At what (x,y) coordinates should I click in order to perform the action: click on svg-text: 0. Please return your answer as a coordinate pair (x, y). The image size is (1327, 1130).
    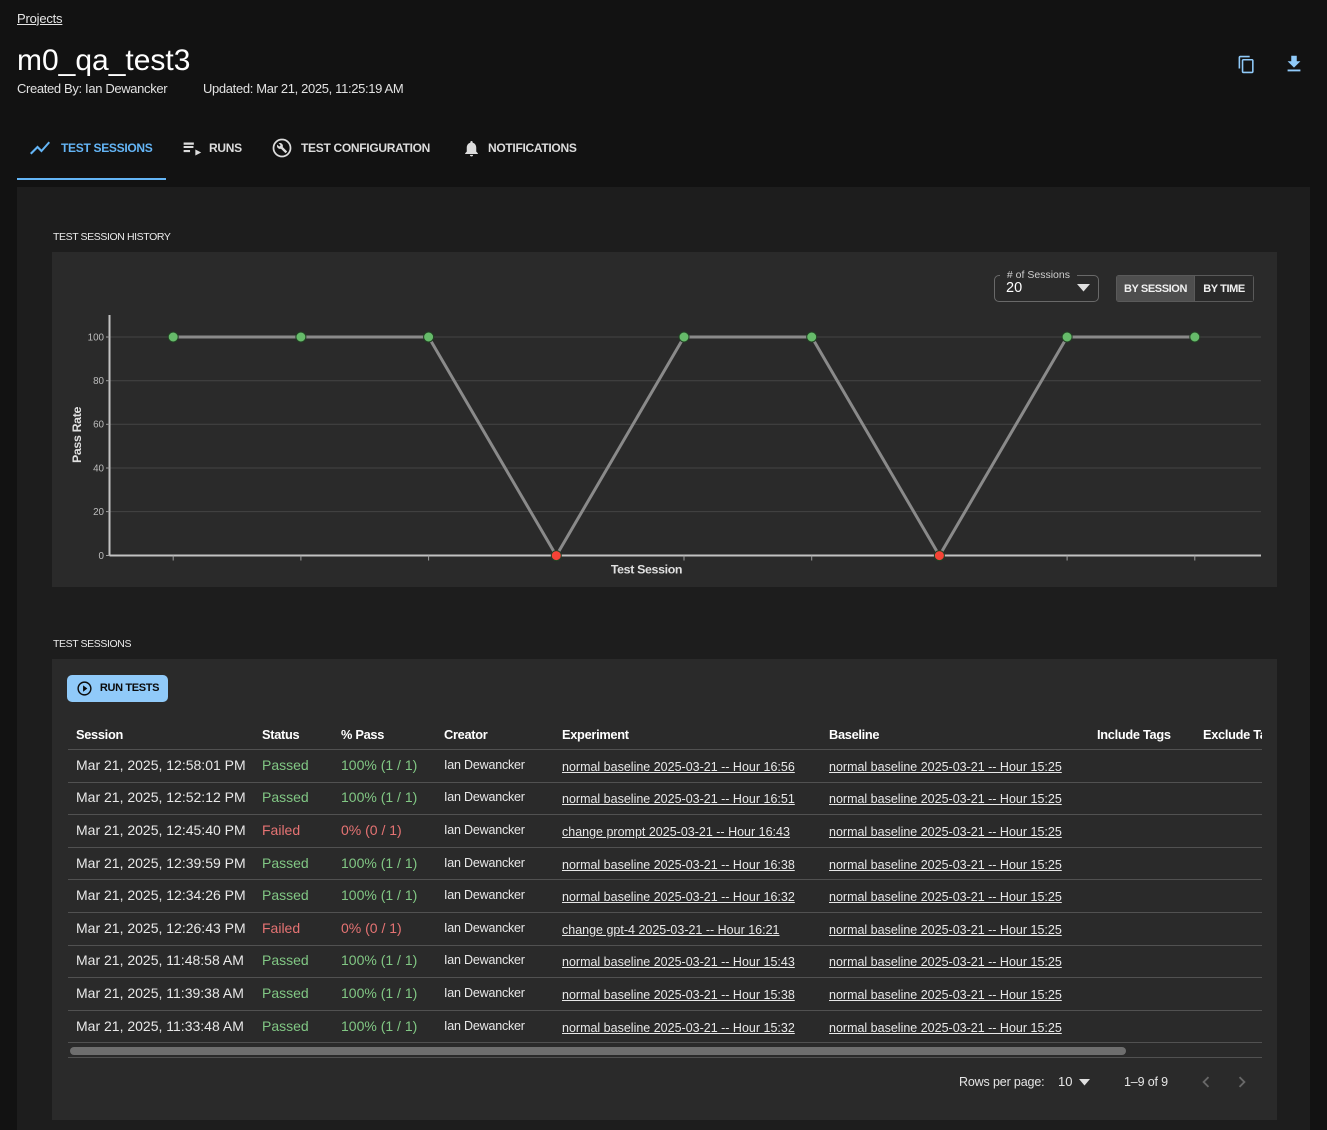
    Looking at the image, I should click on (102, 556).